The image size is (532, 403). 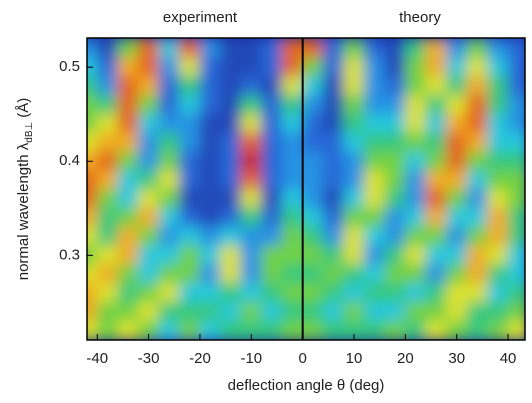 I want to click on x-tick-label: 10, so click(x=354, y=358).